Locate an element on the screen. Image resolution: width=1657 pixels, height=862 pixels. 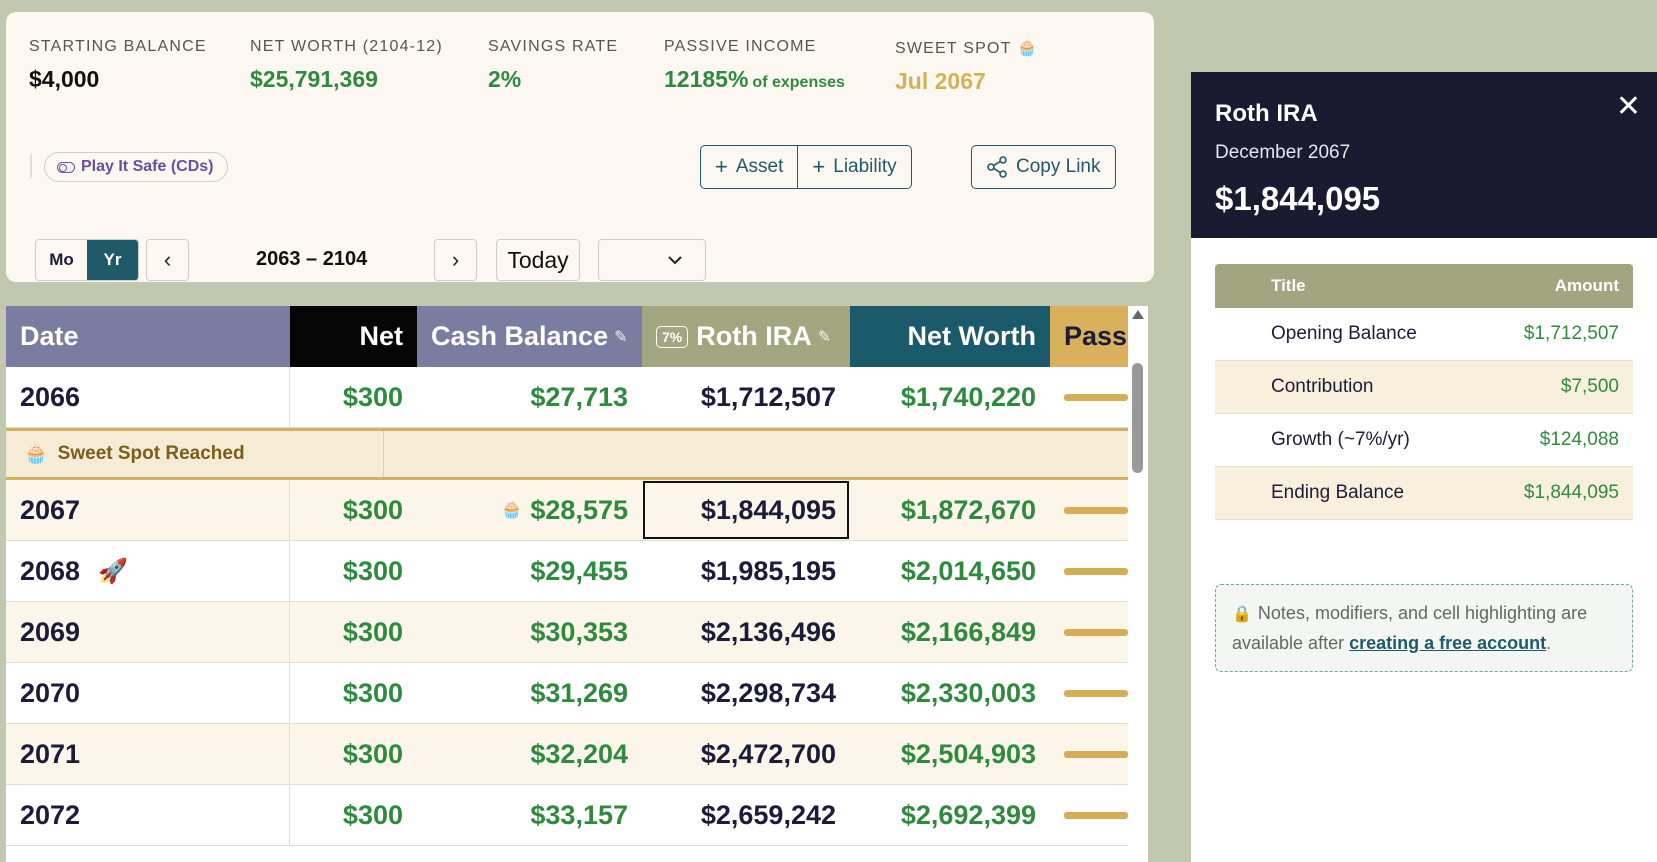
chevron-down-icon is located at coordinates (675, 260).